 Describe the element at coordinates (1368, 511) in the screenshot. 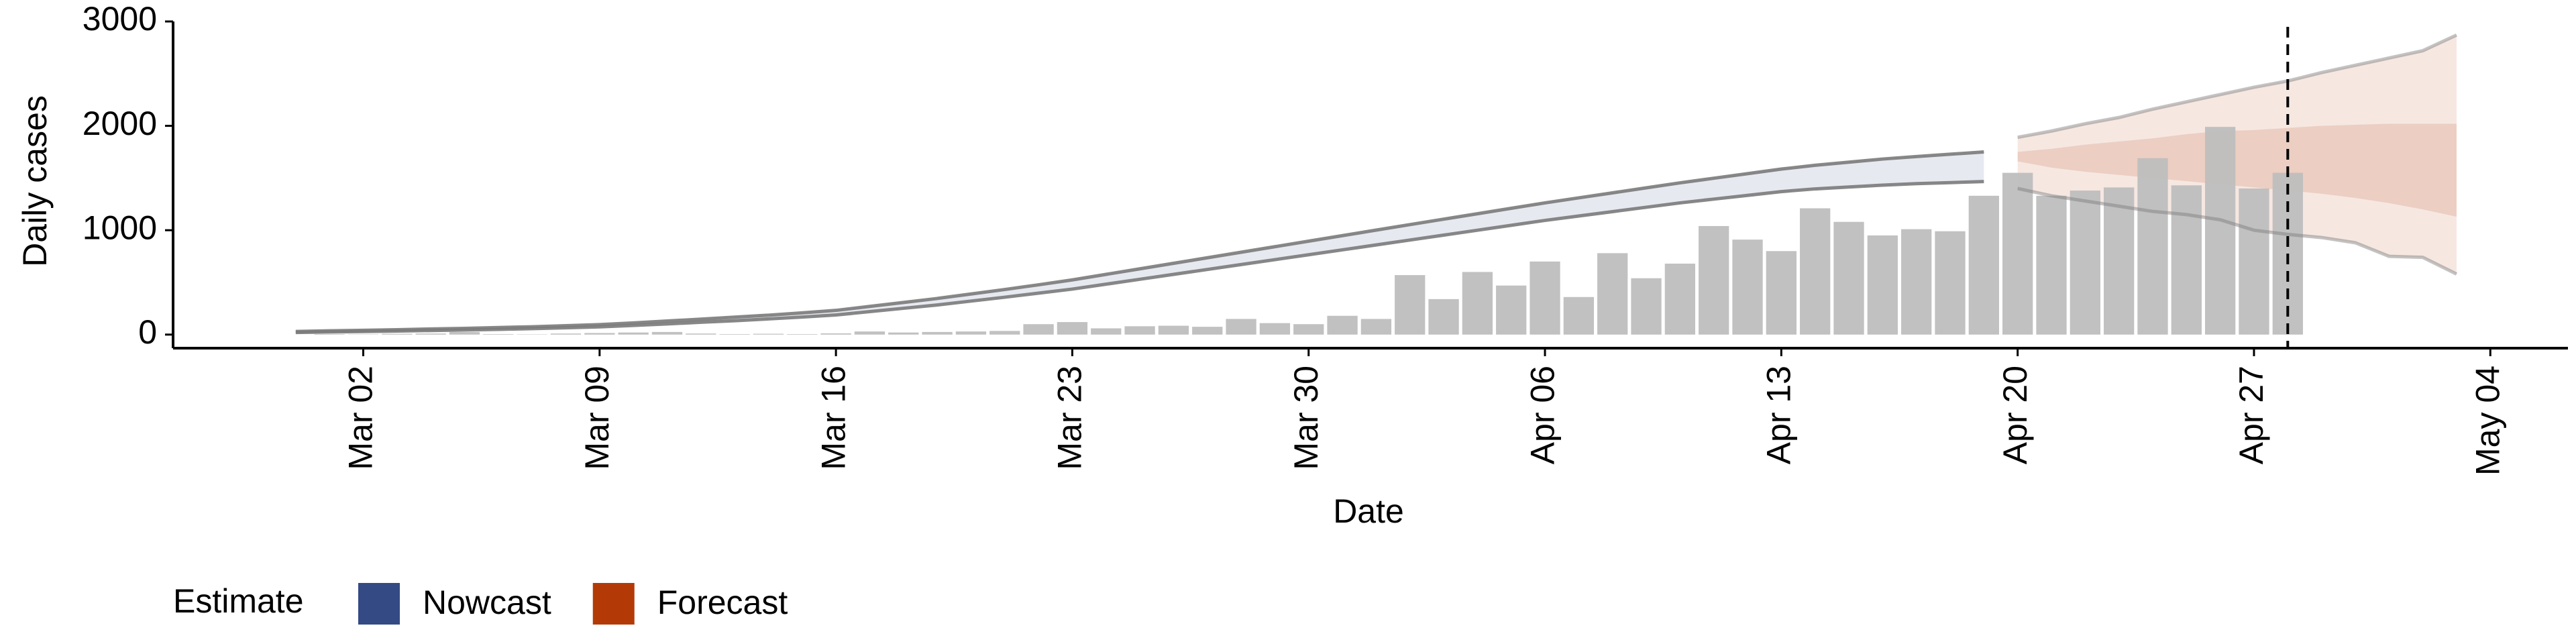

I see `x-axis-title: Date` at that location.